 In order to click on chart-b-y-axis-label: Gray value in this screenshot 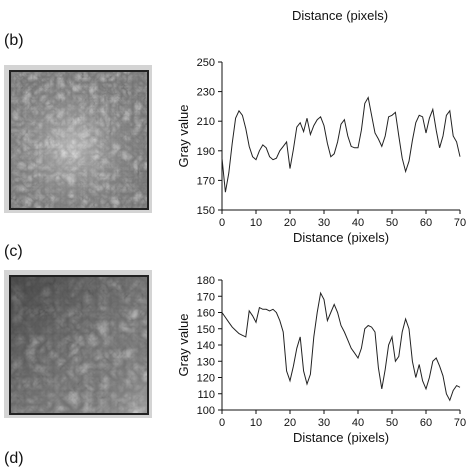, I will do `click(183, 136)`.